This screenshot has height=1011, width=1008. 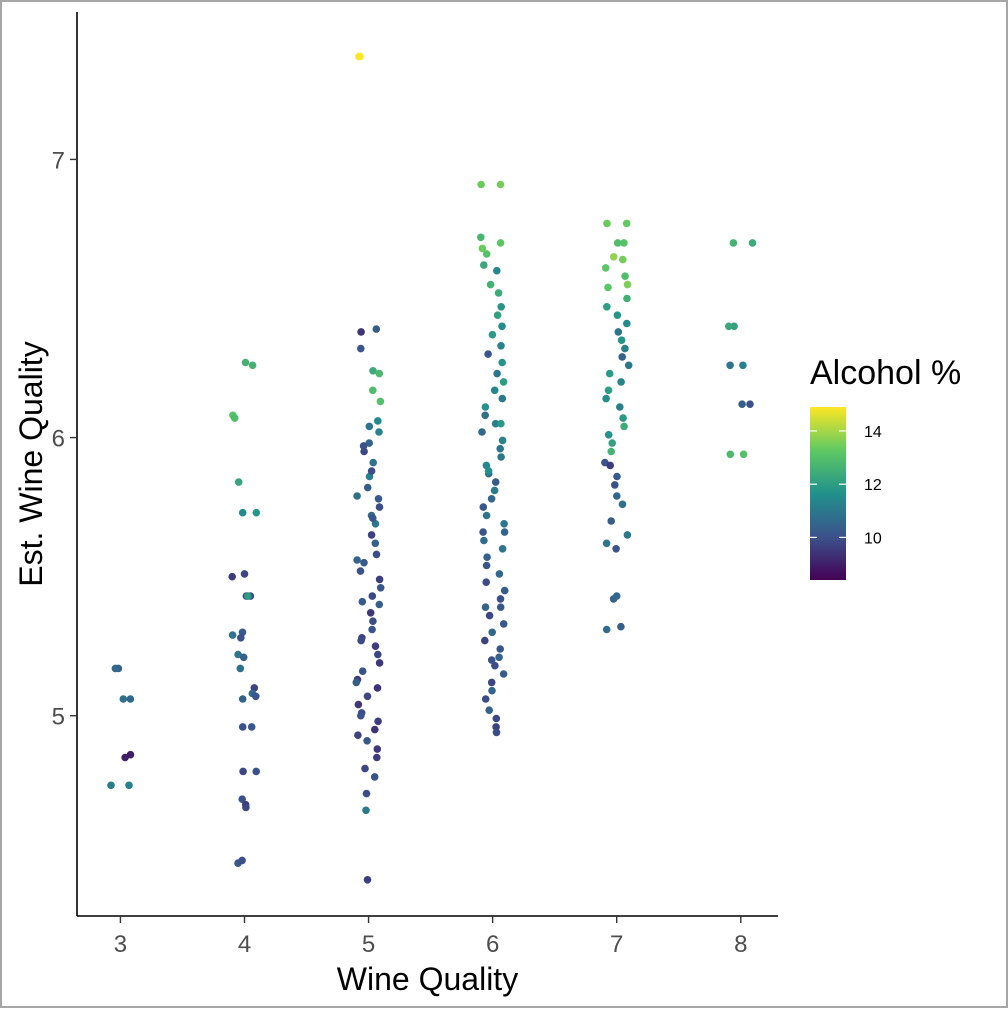 I want to click on x-tick-label: 6, so click(x=492, y=944).